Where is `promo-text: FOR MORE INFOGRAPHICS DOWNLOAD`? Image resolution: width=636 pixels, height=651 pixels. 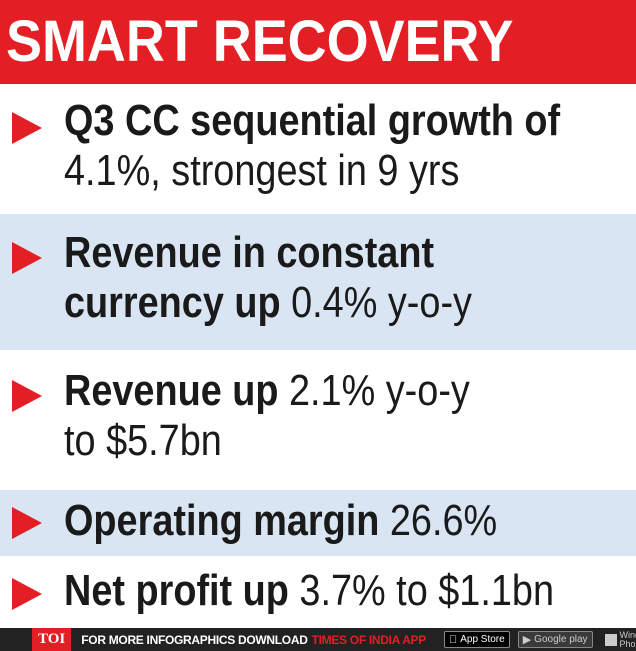
promo-text: FOR MORE INFOGRAPHICS DOWNLOAD is located at coordinates (194, 639).